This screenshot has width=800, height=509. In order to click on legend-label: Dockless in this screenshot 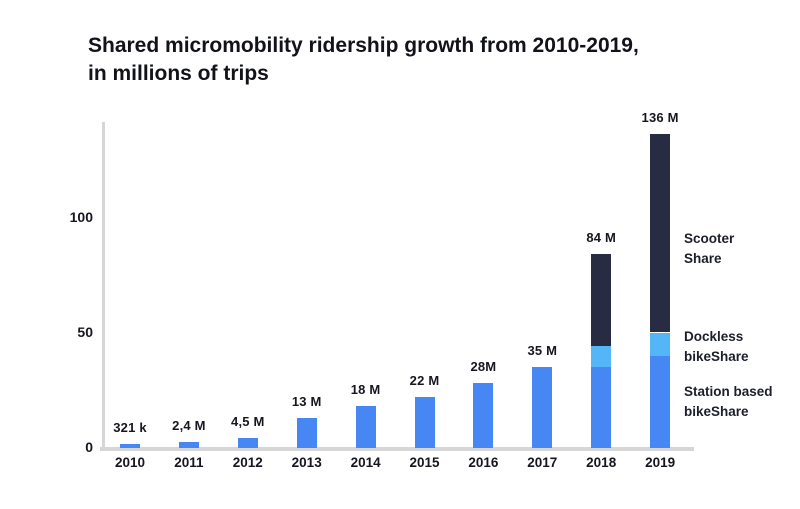, I will do `click(714, 336)`.